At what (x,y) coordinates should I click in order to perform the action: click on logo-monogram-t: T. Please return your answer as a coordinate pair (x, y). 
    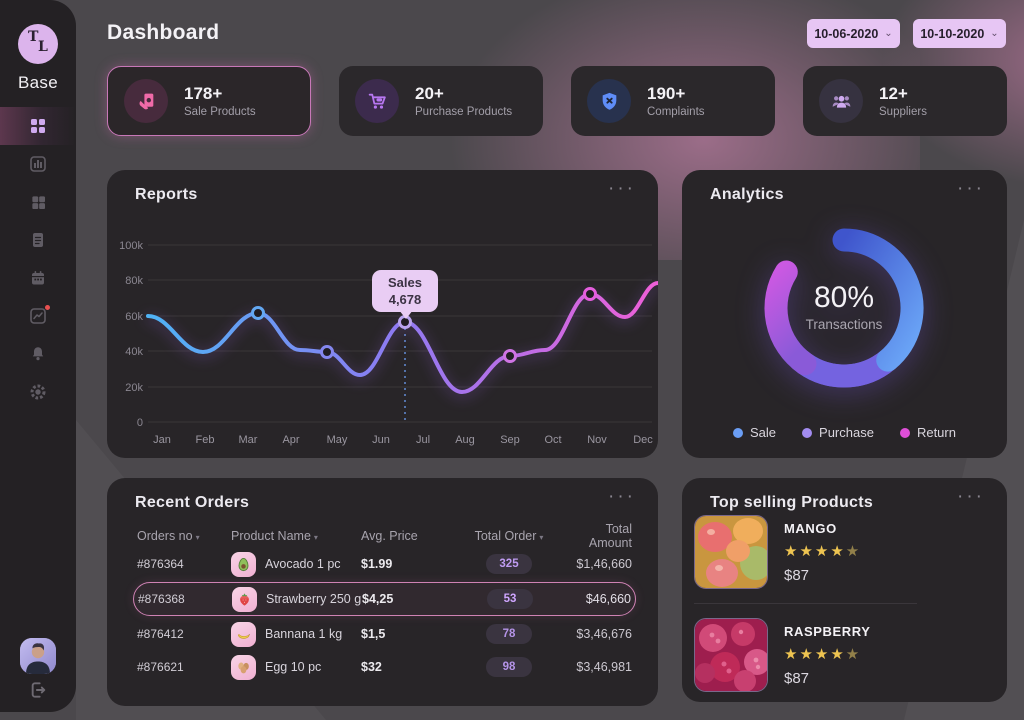
    Looking at the image, I should click on (33, 37).